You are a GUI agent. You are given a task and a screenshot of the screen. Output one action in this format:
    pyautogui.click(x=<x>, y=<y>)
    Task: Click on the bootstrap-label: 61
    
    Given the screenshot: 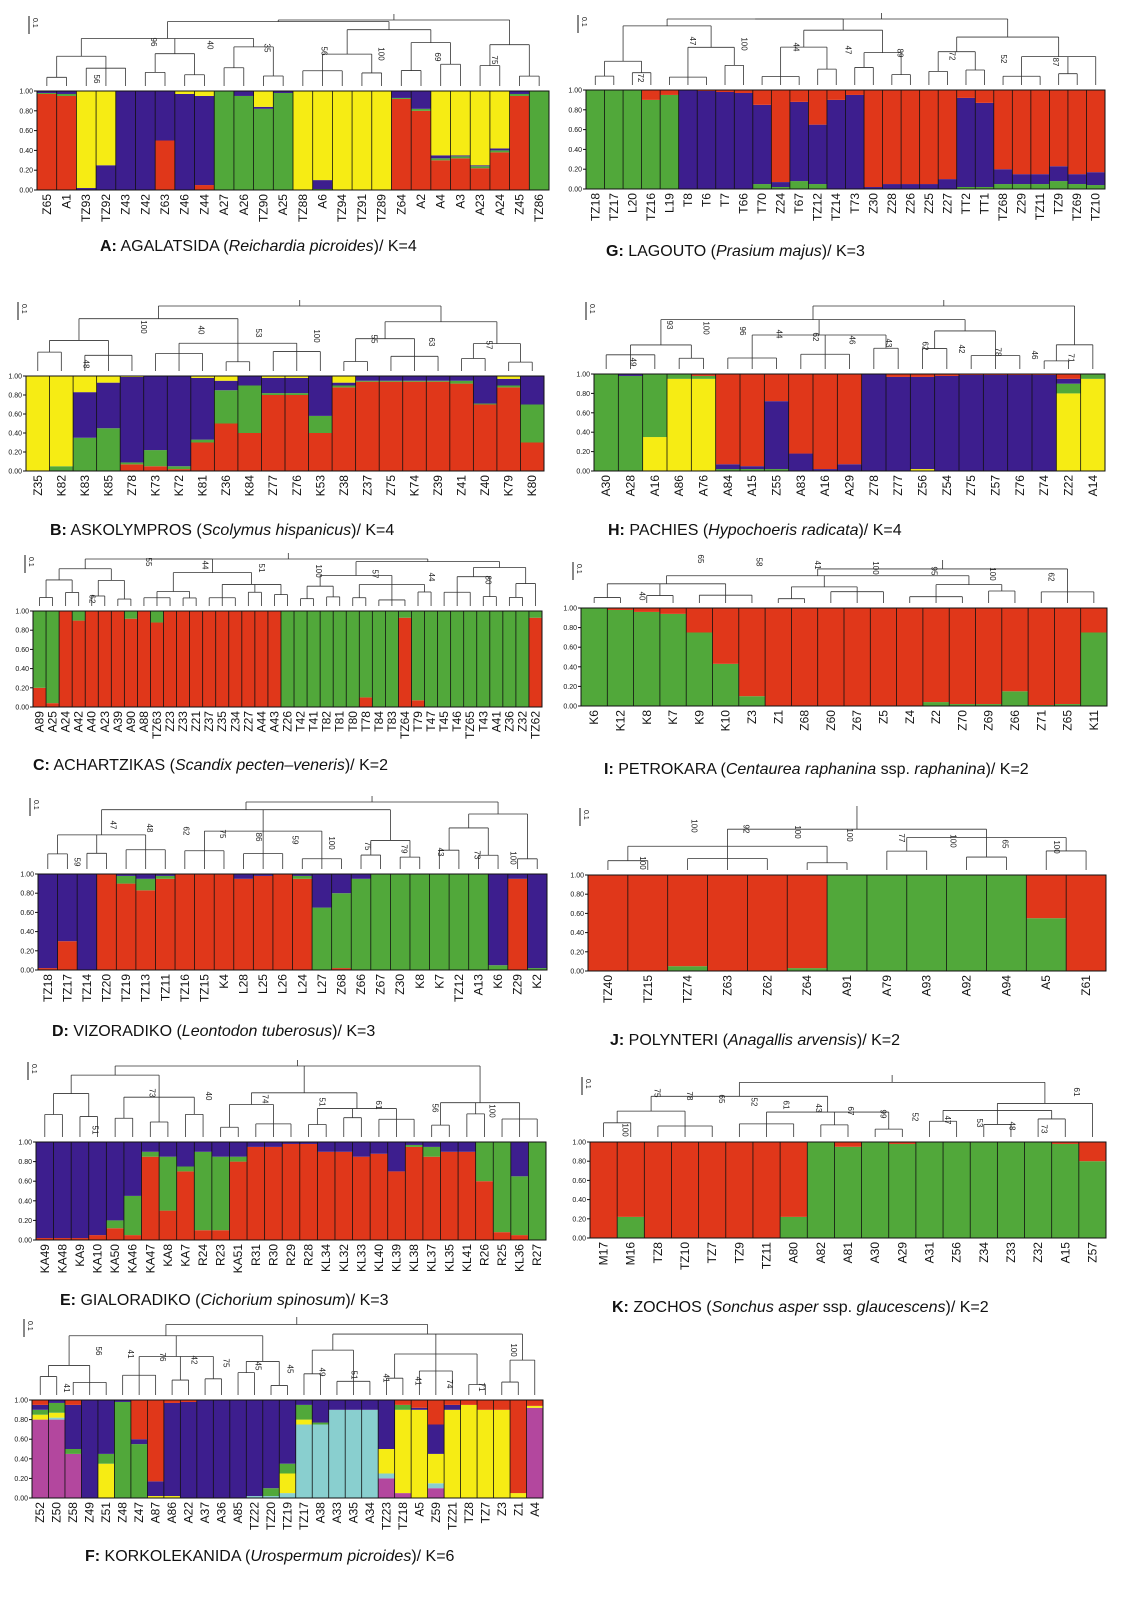 What is the action you would take?
    pyautogui.click(x=378, y=1105)
    